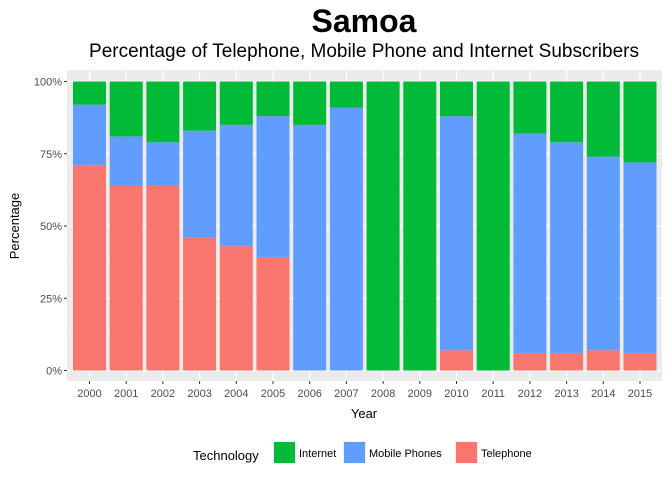 The image size is (672, 480). I want to click on legend-label-telephone: Telephone, so click(506, 454).